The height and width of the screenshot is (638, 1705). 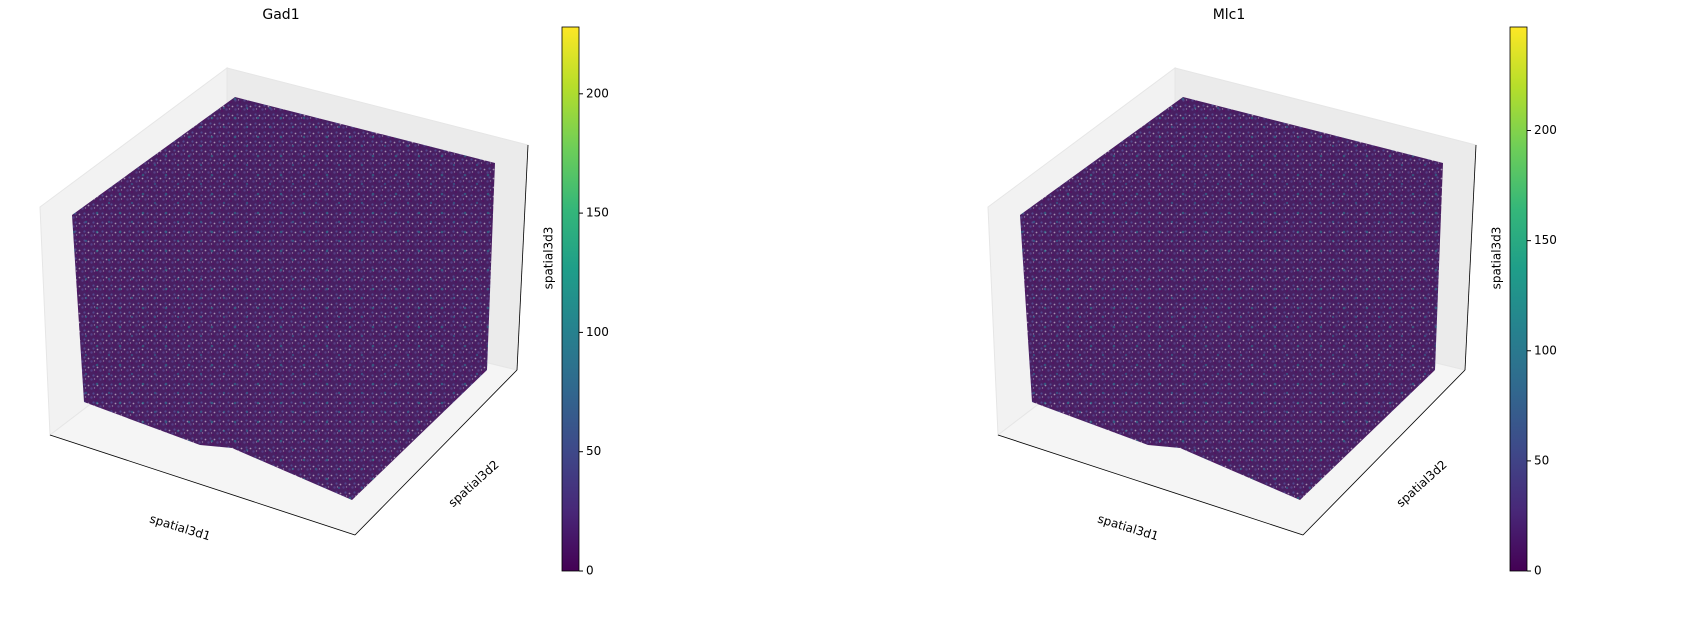 I want to click on panel-title: Gad1, so click(x=280, y=15).